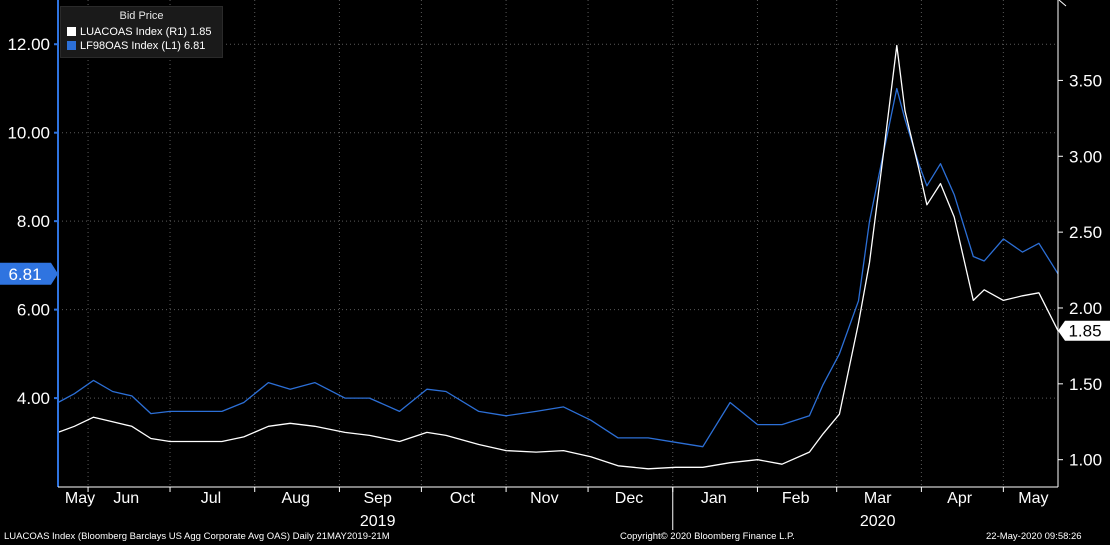 This screenshot has height=545, width=1110. I want to click on legend-entry-luacoas: LUACOAS Index (R1) 1.85, so click(139, 32).